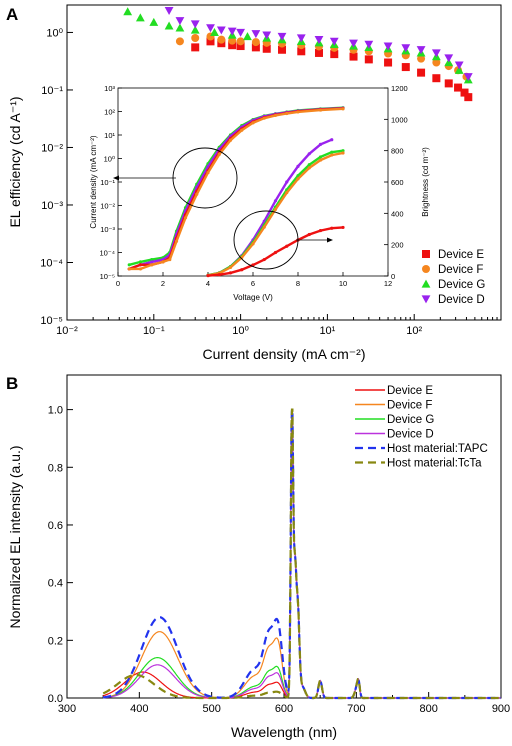 The image size is (512, 746). What do you see at coordinates (460, 270) in the screenshot?
I see `a-legend-label: Device F` at bounding box center [460, 270].